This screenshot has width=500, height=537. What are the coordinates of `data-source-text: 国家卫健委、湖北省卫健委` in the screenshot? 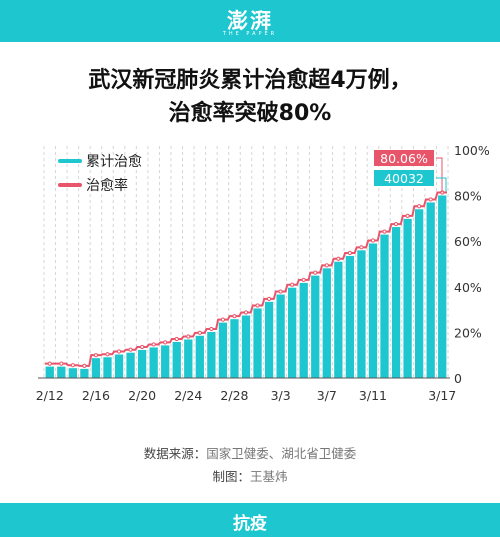 It's located at (281, 453).